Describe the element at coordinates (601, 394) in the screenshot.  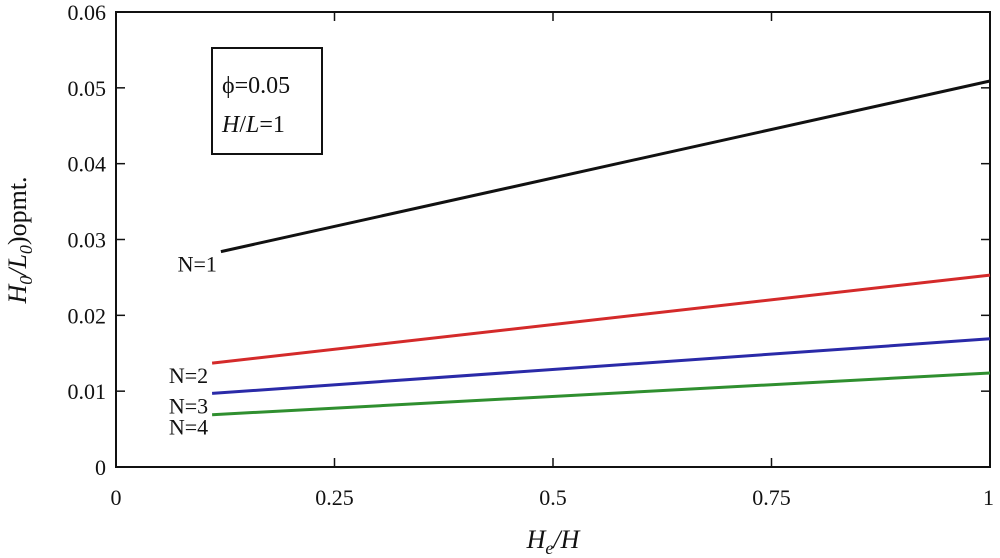
I see `series-line-n4` at that location.